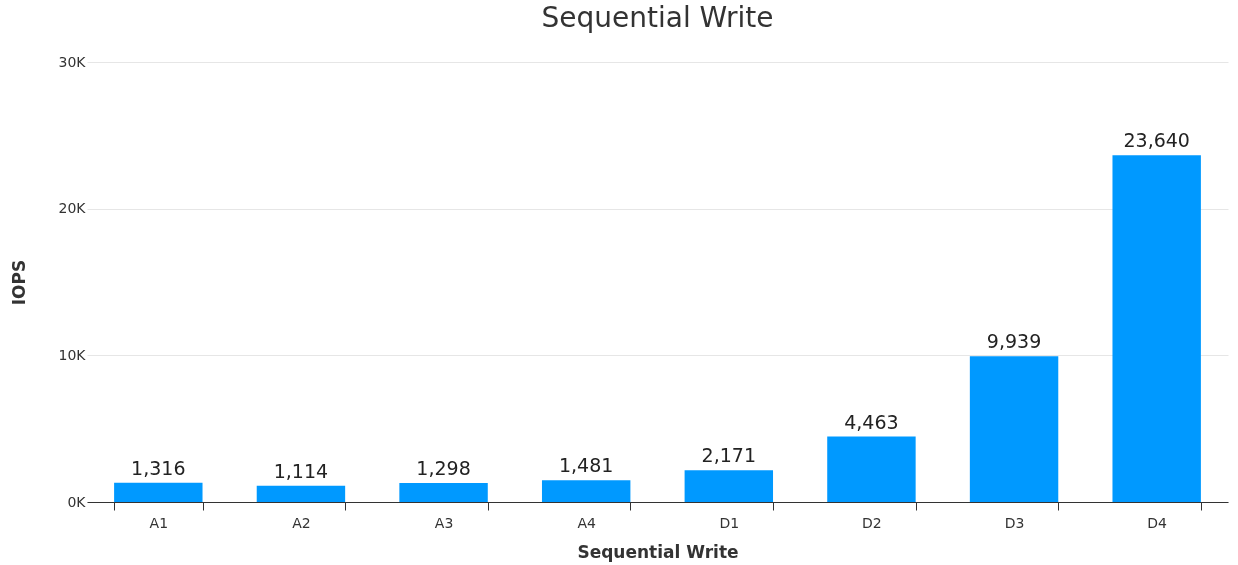 The height and width of the screenshot is (565, 1238). I want to click on x-tick-label: A3, so click(444, 522).